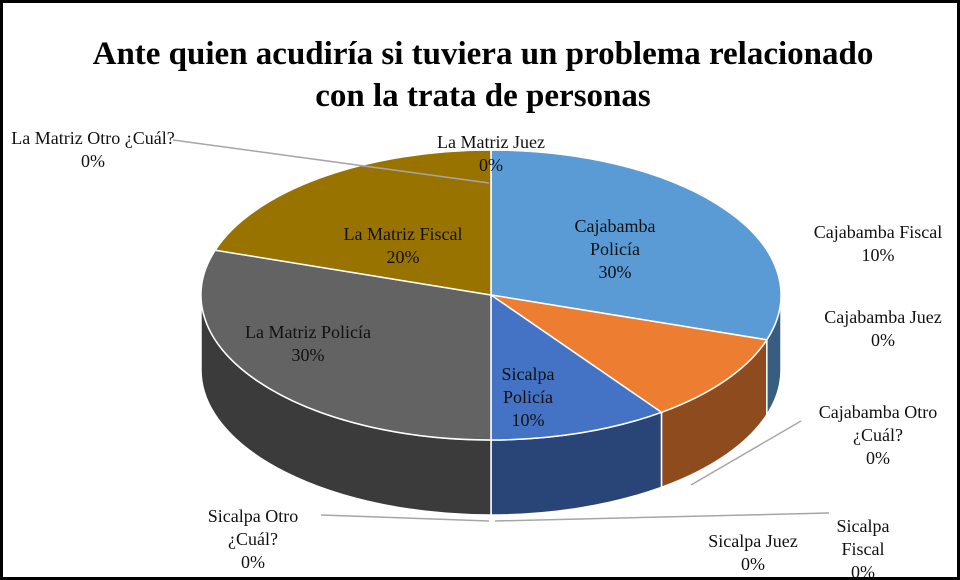 This screenshot has height=580, width=960. Describe the element at coordinates (878, 423) in the screenshot. I see `label-name: Cajabamba Otro ¿Cuál?` at that location.